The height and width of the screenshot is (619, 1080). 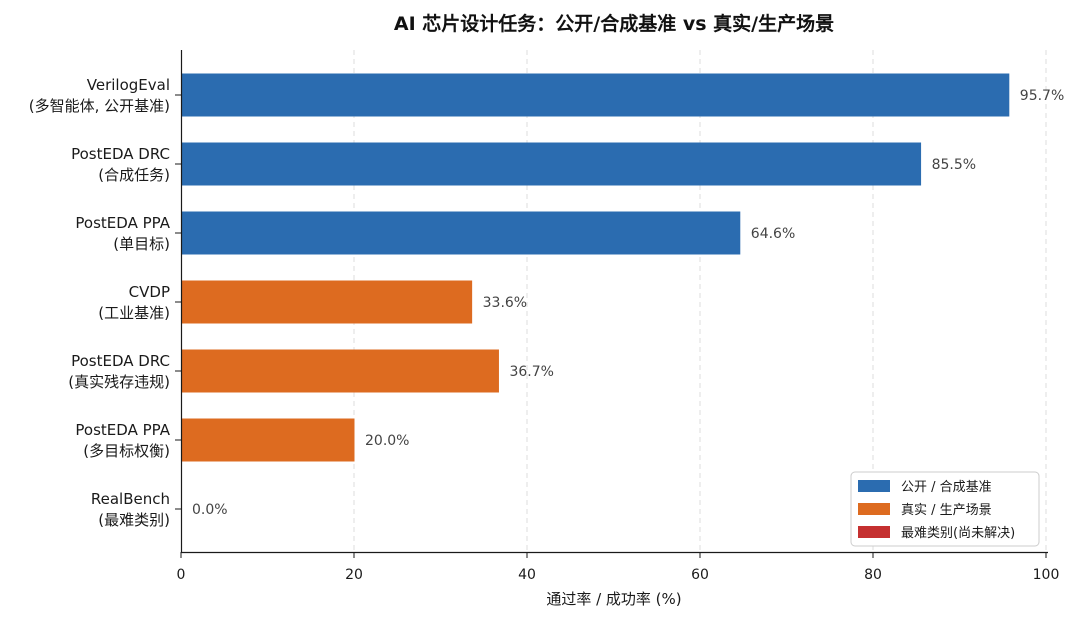 I want to click on x-tick-label: 20, so click(x=354, y=575).